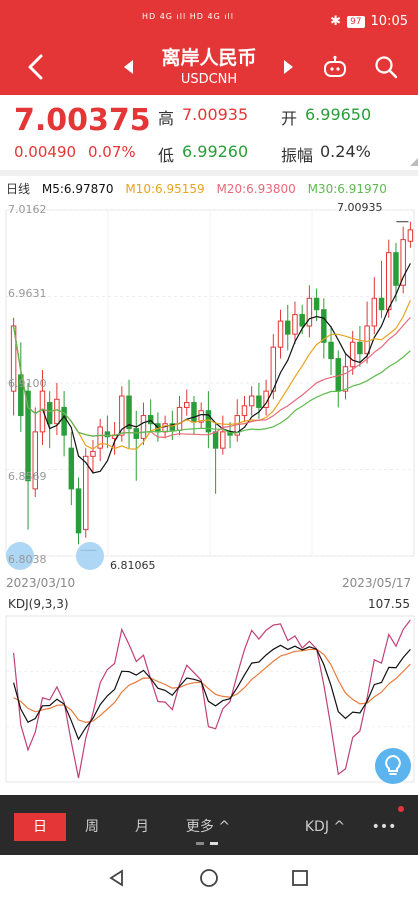 This screenshot has height=900, width=418. Describe the element at coordinates (77, 189) in the screenshot. I see `ma5-value: M5:6.97870` at that location.